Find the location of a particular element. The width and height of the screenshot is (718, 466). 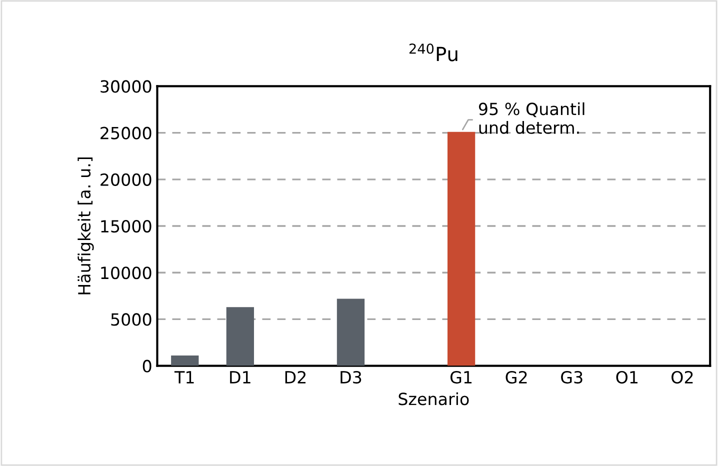

x-tick-label: D2 is located at coordinates (295, 377).